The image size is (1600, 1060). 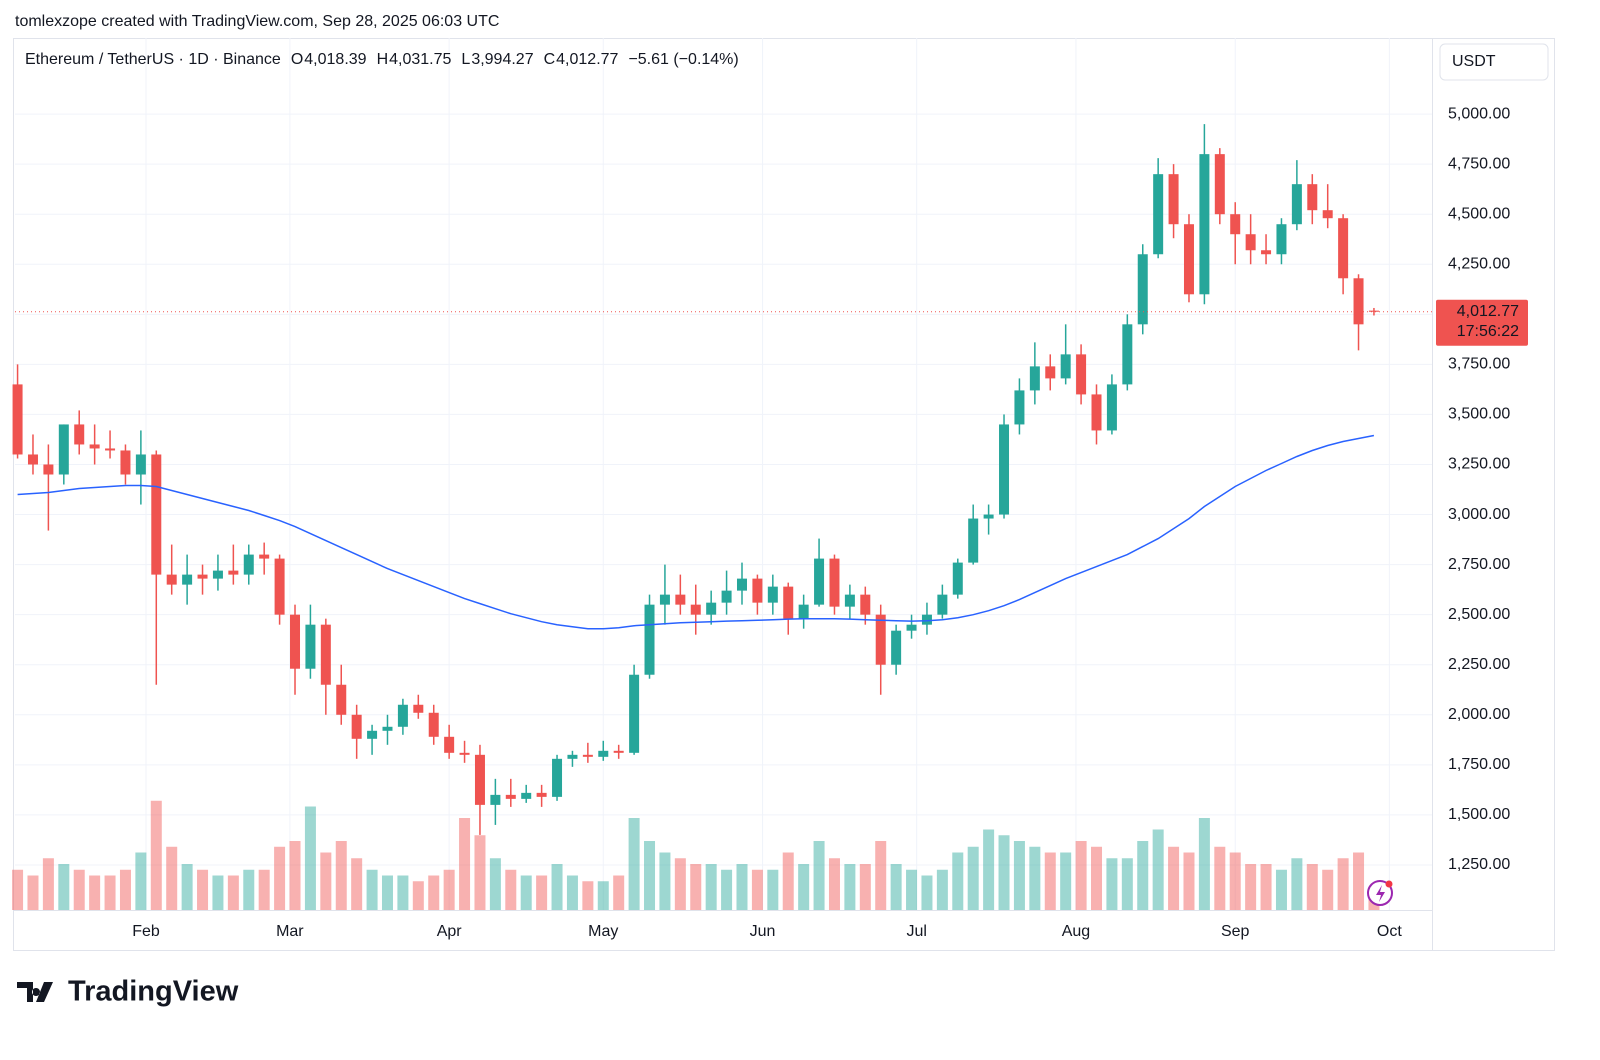 I want to click on alert-bolt, so click(x=1380, y=893).